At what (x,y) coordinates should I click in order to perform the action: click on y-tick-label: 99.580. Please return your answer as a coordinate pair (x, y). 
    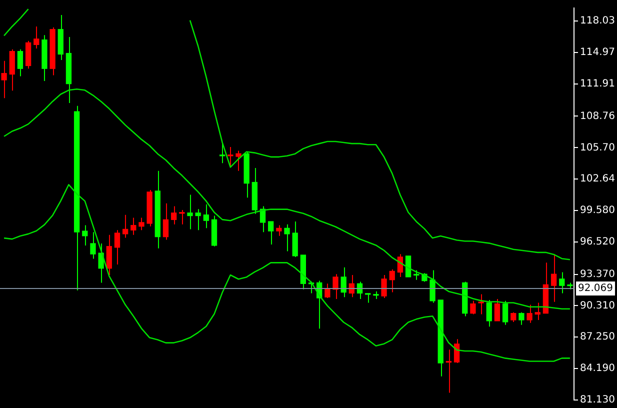
    Looking at the image, I should click on (598, 210).